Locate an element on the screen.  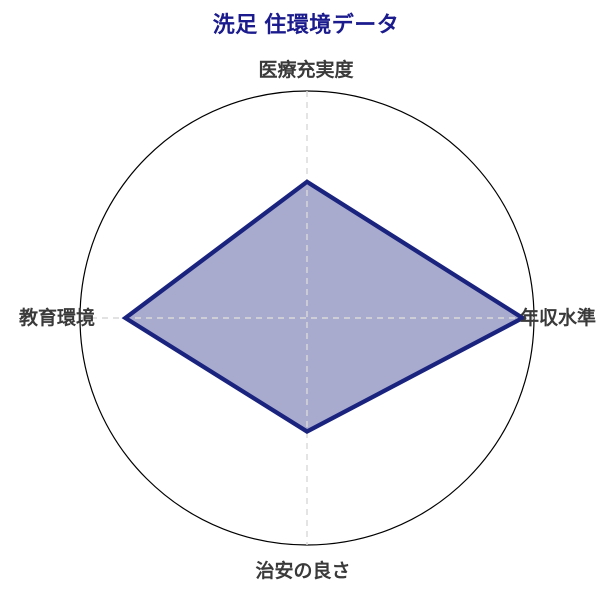
chart-title: 洗足 住環境データ is located at coordinates (306, 24).